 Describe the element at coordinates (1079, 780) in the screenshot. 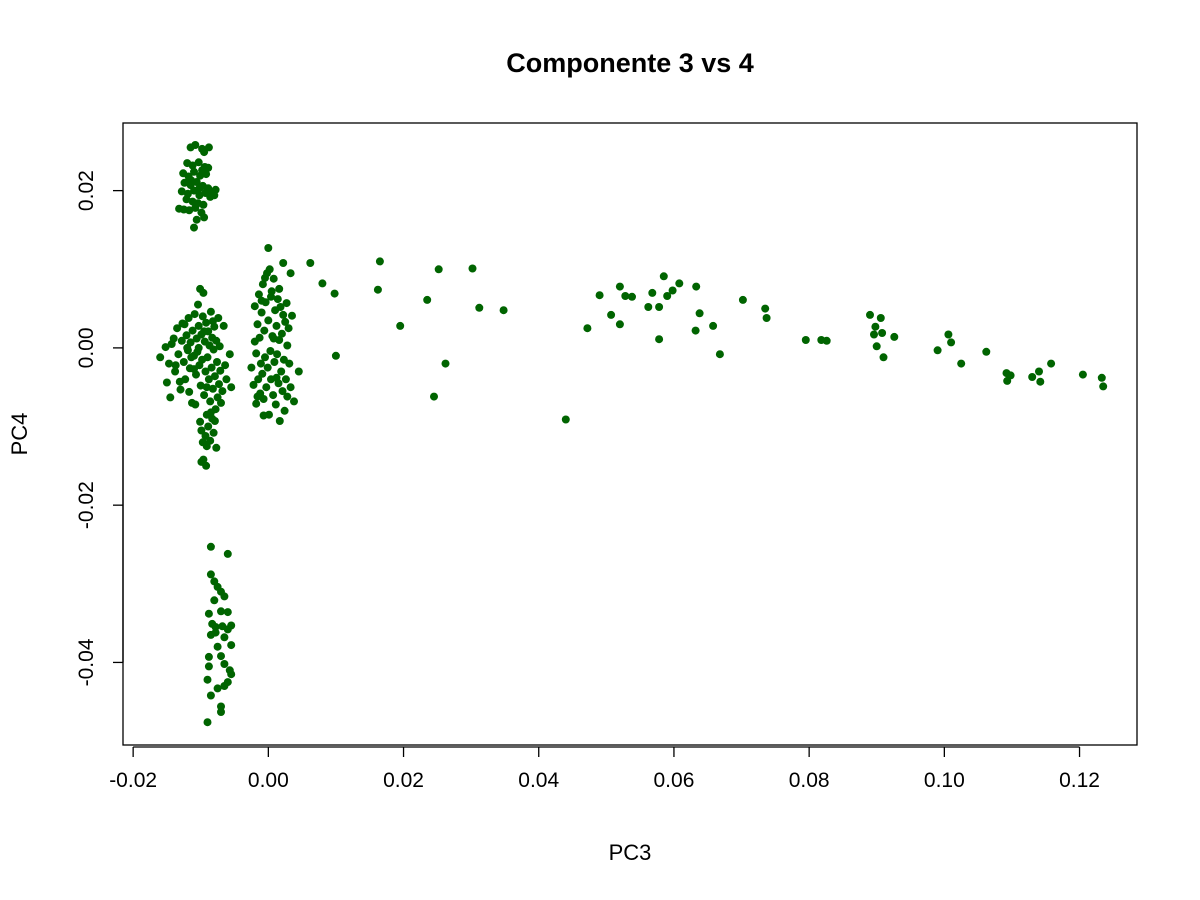

I see `x-tick-label: 0.12` at that location.